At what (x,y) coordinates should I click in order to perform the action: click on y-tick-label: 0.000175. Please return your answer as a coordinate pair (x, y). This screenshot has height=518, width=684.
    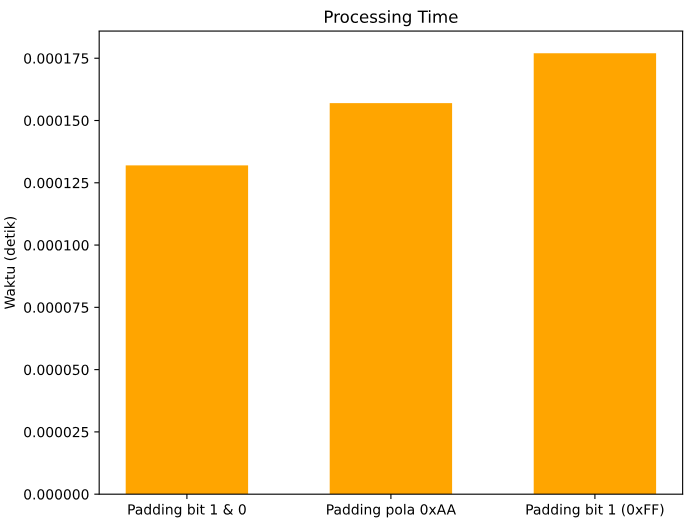
    Looking at the image, I should click on (56, 58).